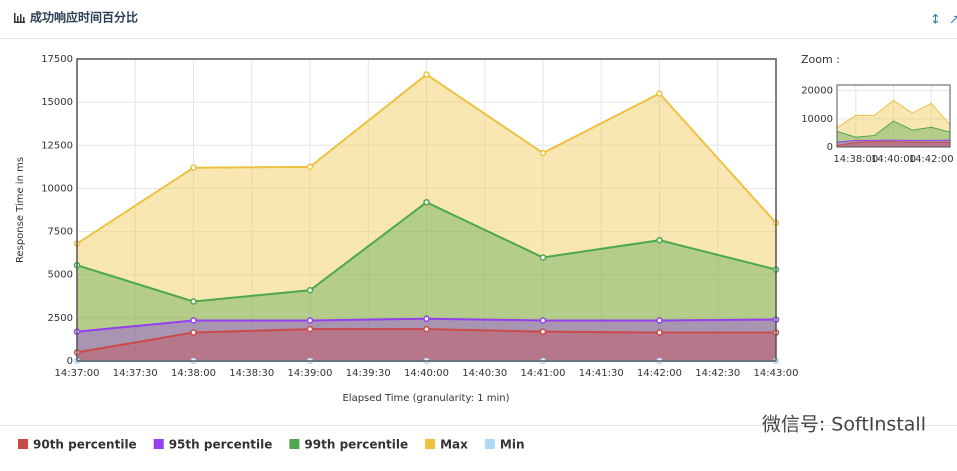  I want to click on plot-border, so click(893, 116).